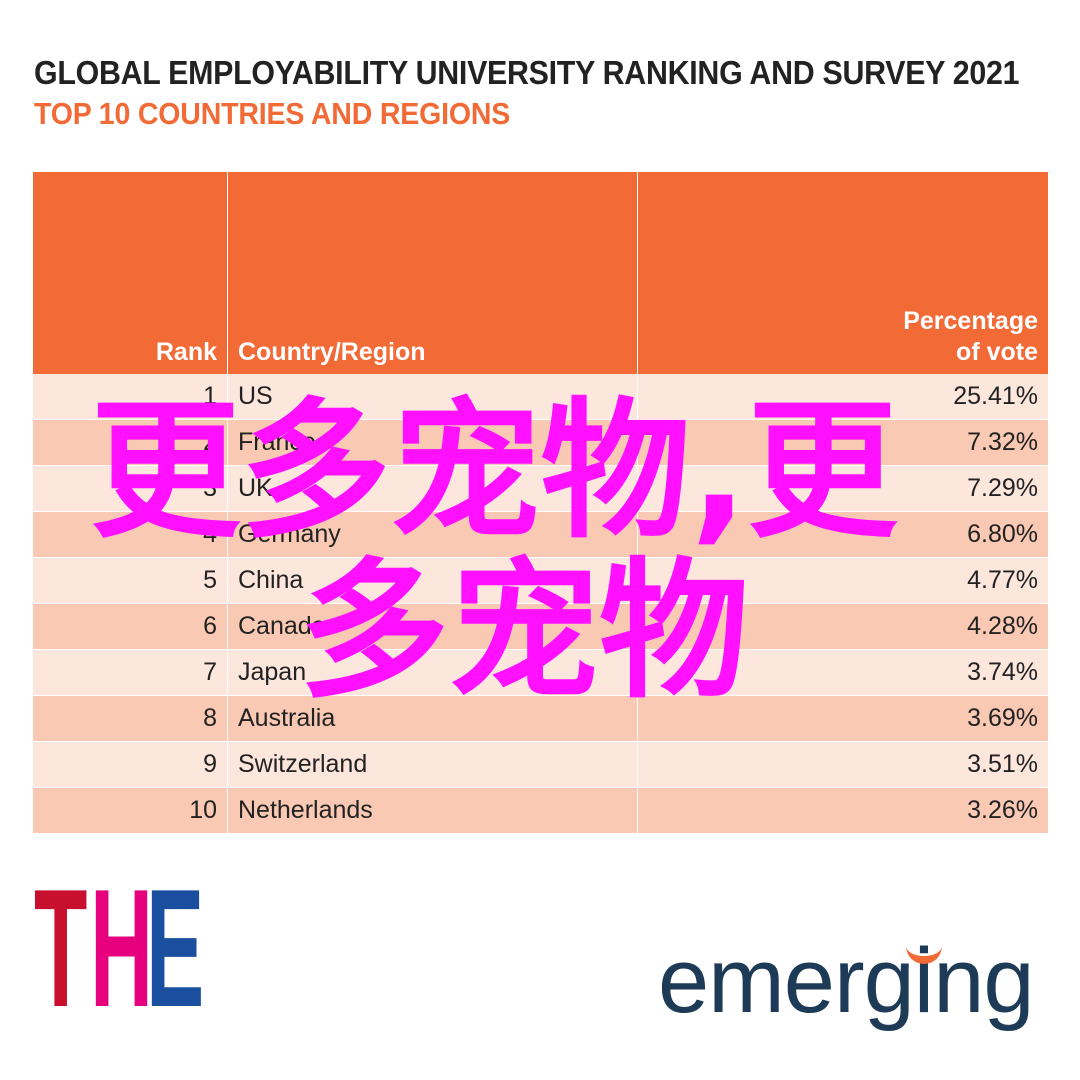 The image size is (1080, 1080). What do you see at coordinates (60, 948) in the screenshot?
I see `the-logo-letter: T` at bounding box center [60, 948].